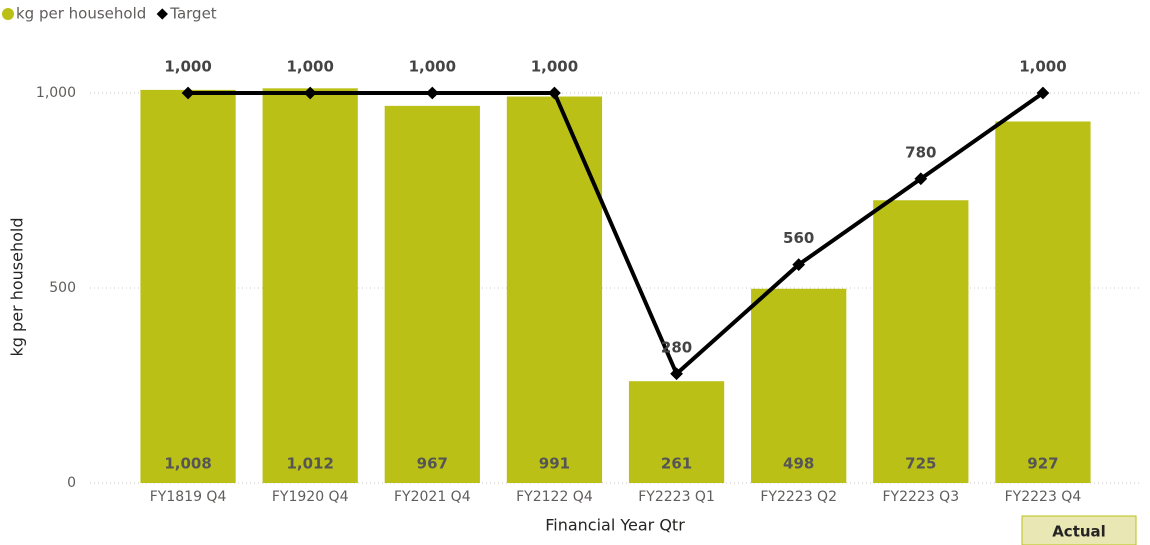 This screenshot has width=1150, height=545. What do you see at coordinates (798, 464) in the screenshot?
I see `bar-value-label: 498` at bounding box center [798, 464].